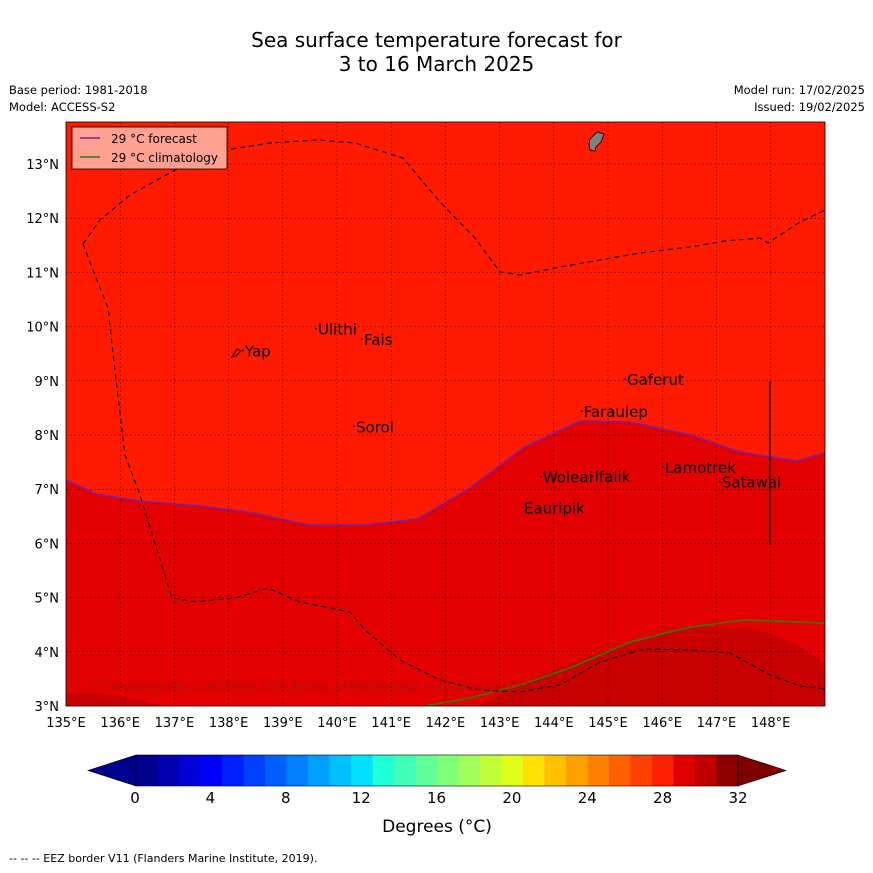 This screenshot has height=873, width=873. Describe the element at coordinates (799, 90) in the screenshot. I see `model-run: Model run: 17/02/2025` at that location.